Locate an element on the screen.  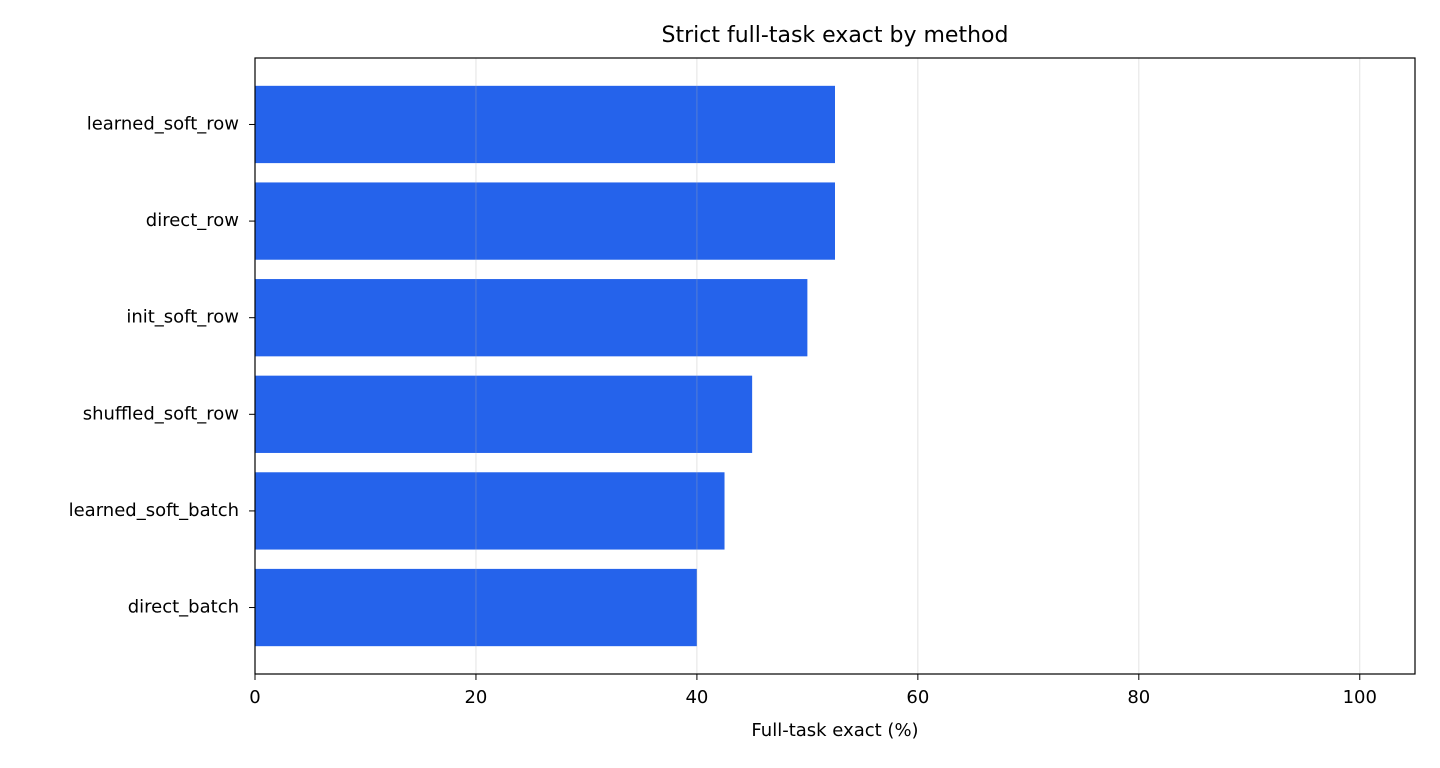
y-tick-label: learned_soft_row is located at coordinates (163, 123).